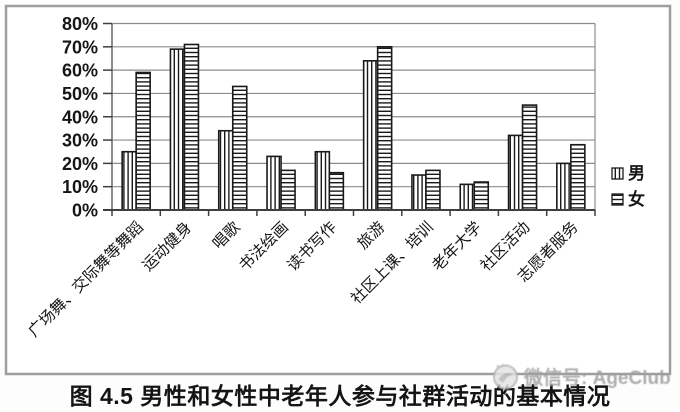 This screenshot has width=680, height=412. I want to click on y-axis-label-20%: 20%, so click(80, 164).